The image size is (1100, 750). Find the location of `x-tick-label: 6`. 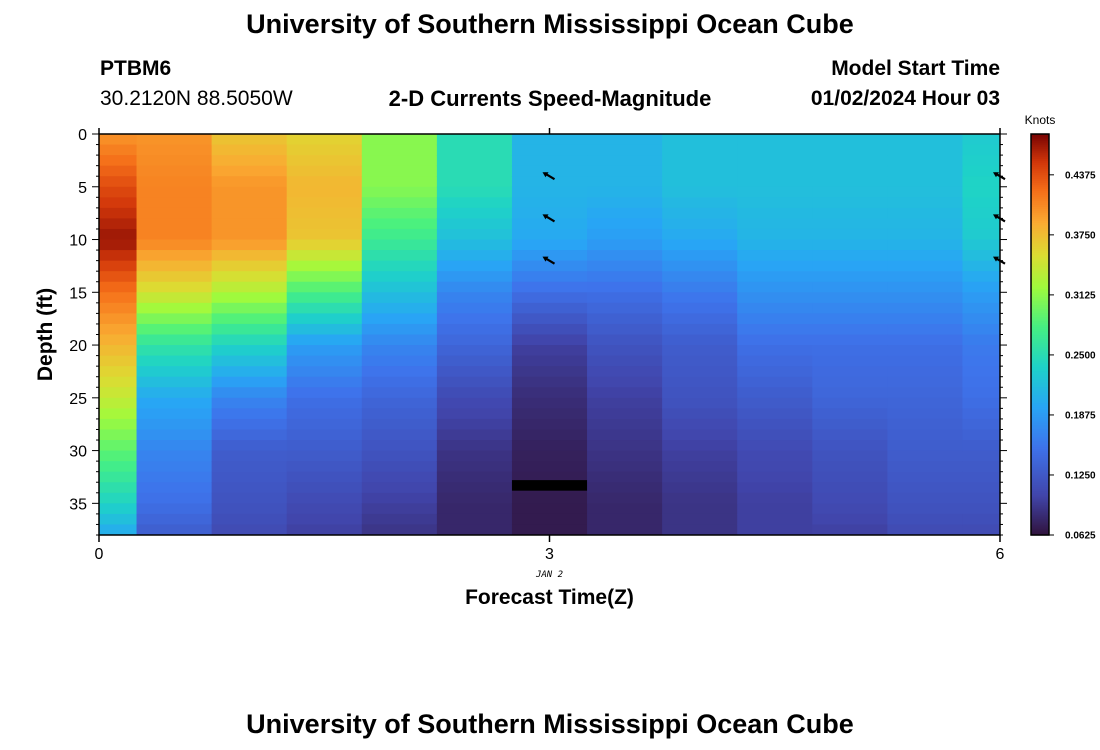

x-tick-label: 6 is located at coordinates (1000, 554).